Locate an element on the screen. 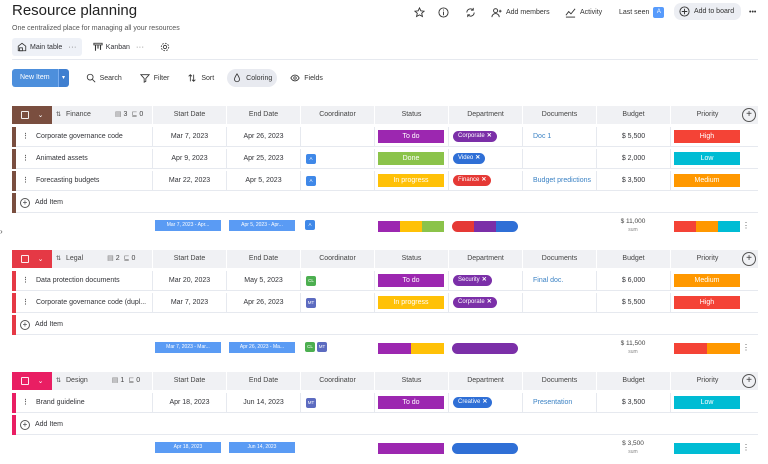  new-item-dropdown-icon: ▾ is located at coordinates (63, 78).